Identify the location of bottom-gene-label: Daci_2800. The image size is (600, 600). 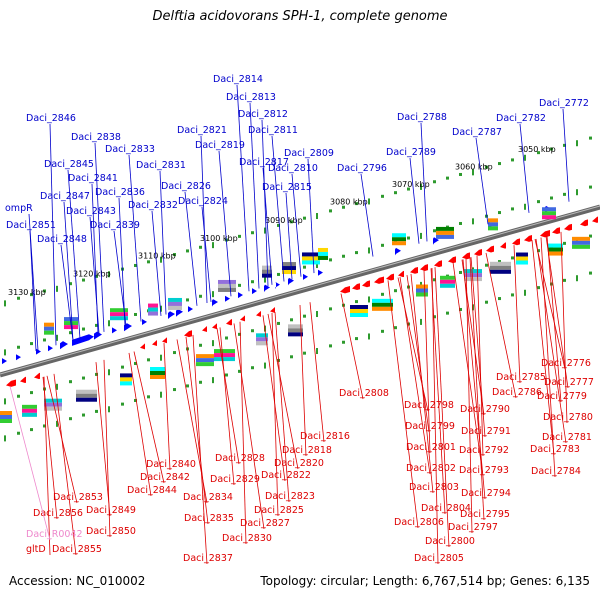
(450, 541).